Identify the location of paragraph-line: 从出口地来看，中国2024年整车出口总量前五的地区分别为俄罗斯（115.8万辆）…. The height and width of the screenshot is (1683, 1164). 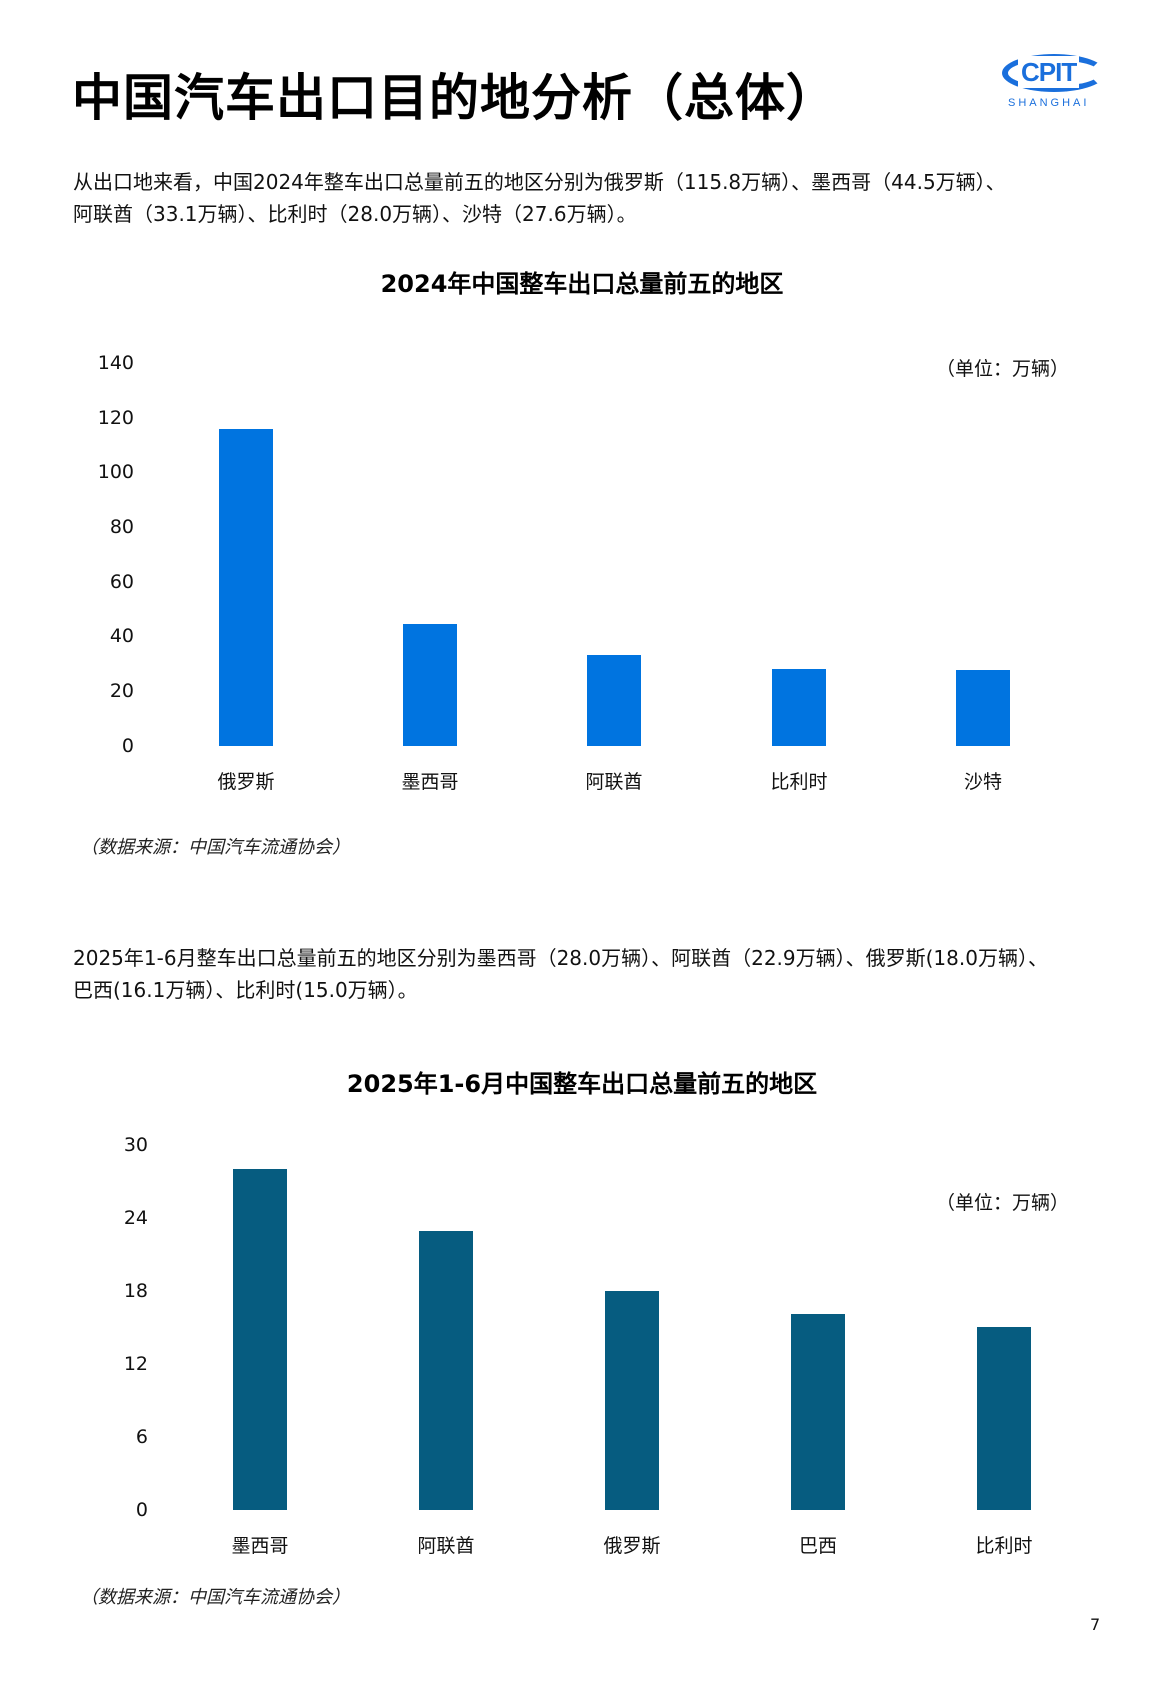
(539, 182).